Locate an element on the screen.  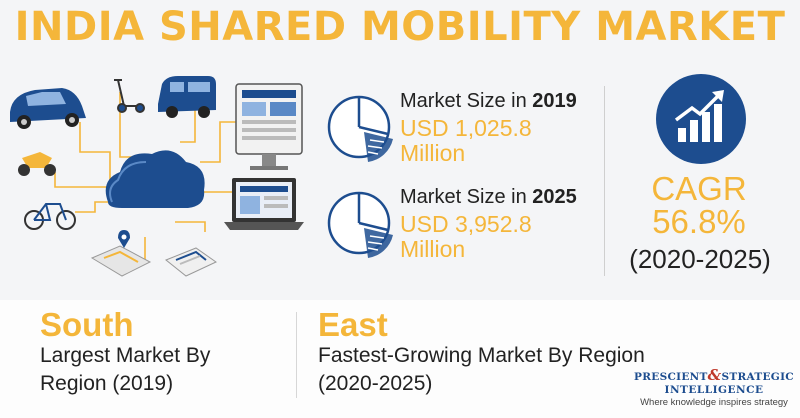
car-icon is located at coordinates (48, 108).